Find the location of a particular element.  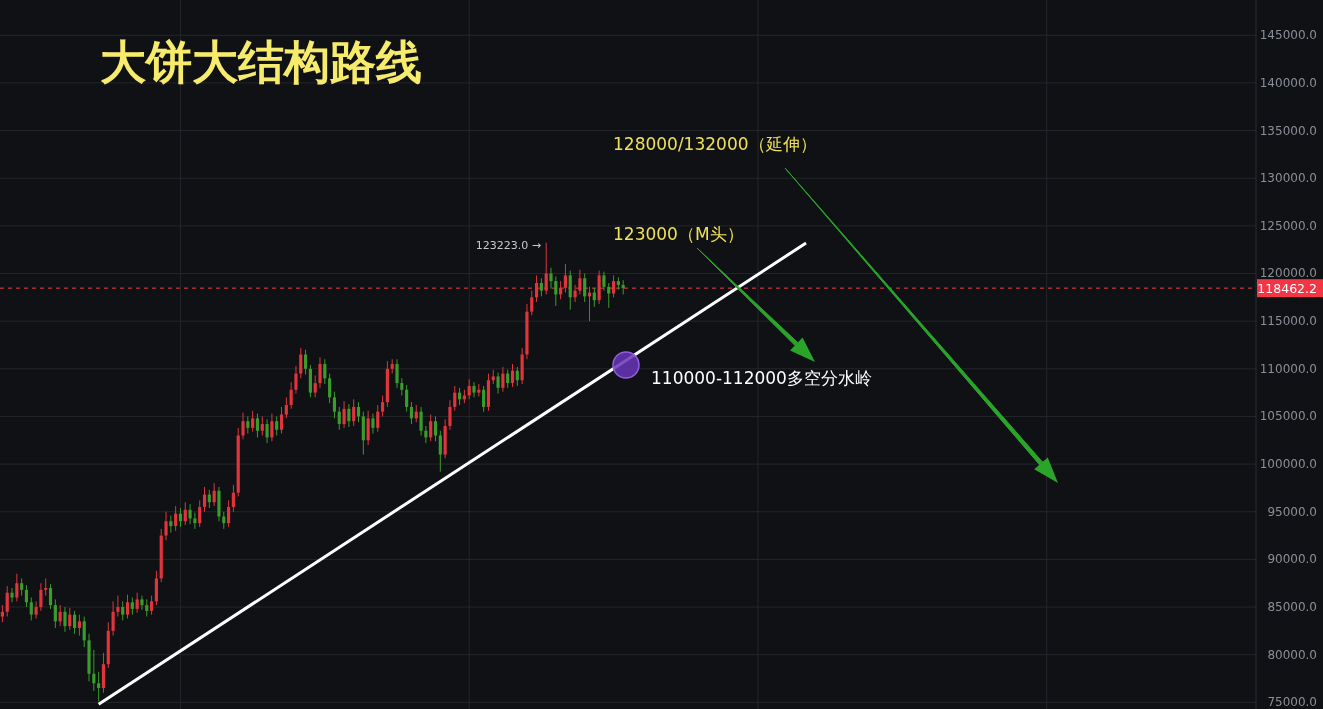

y-tick-label: 135000.0 is located at coordinates (1288, 130).